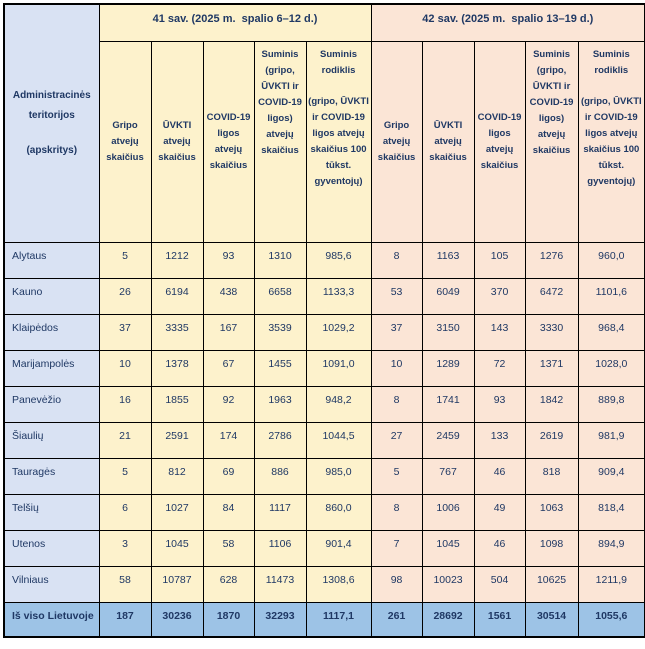 The image size is (645, 649). I want to click on value-cell: 1741, so click(448, 404).